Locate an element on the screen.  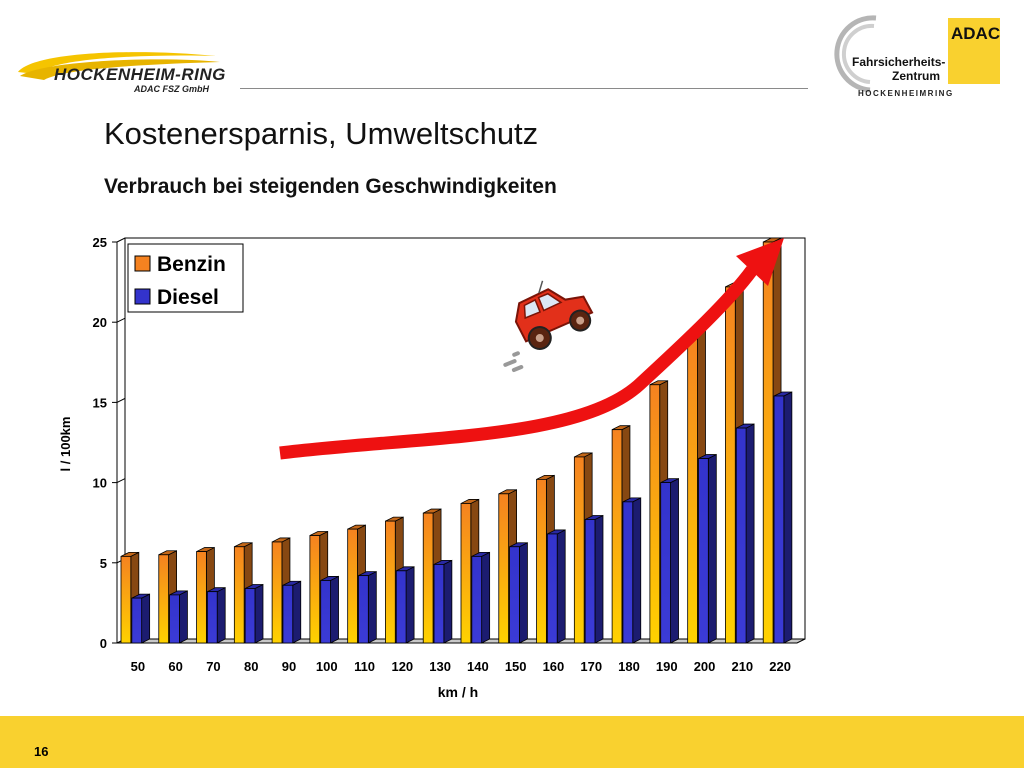
x-tick-label: 160 is located at coordinates (554, 666).